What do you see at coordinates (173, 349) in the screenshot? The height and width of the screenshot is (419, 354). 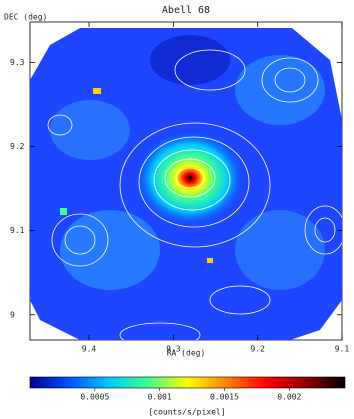 I see `x-tick-label: 9.3` at bounding box center [173, 349].